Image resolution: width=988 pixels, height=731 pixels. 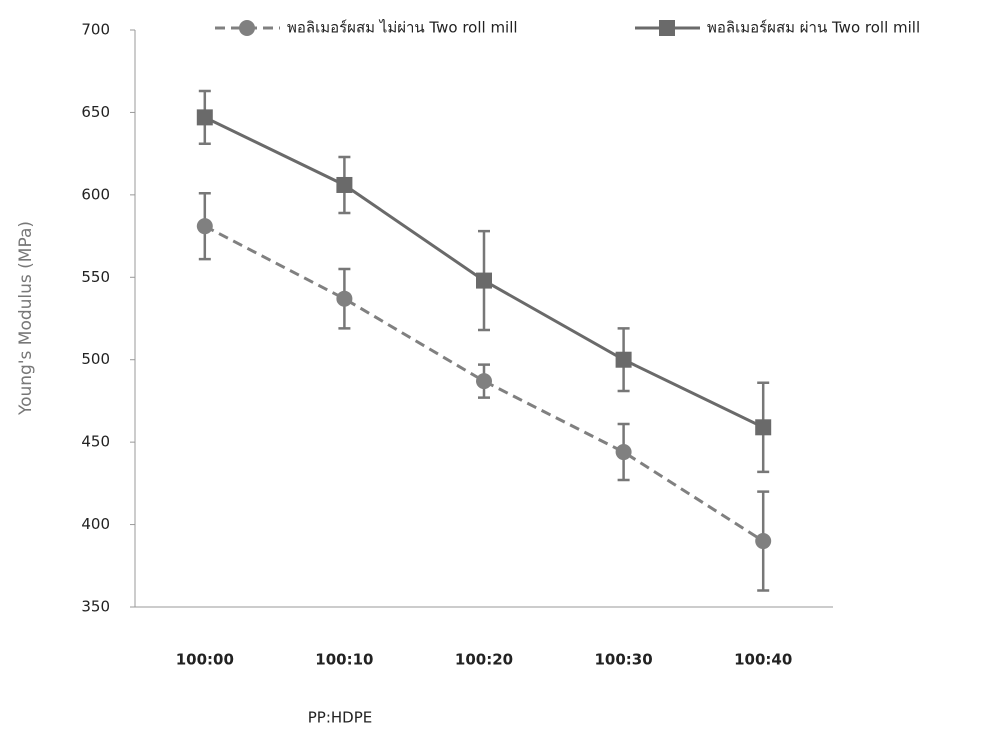 I want to click on y-tick-label: 550, so click(x=95, y=277).